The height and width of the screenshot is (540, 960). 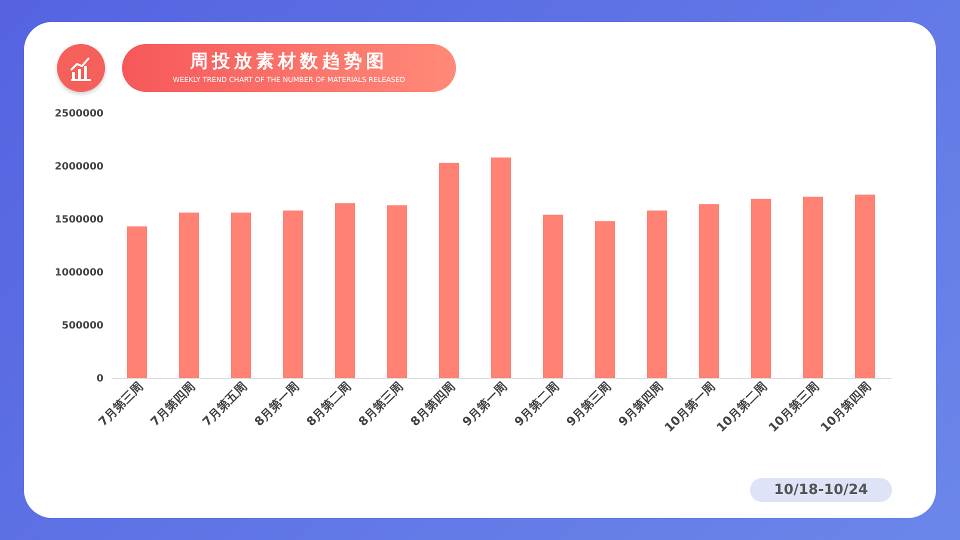 What do you see at coordinates (589, 404) in the screenshot?
I see `x-tick-label: 9月第三周` at bounding box center [589, 404].